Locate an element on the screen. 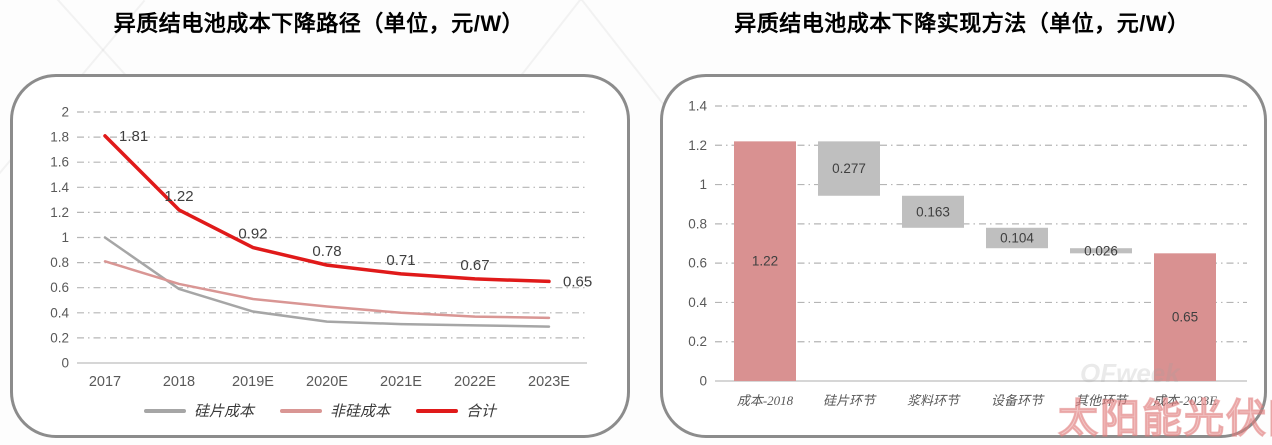 The height and width of the screenshot is (445, 1272). svg-text: 0.163 is located at coordinates (933, 211).